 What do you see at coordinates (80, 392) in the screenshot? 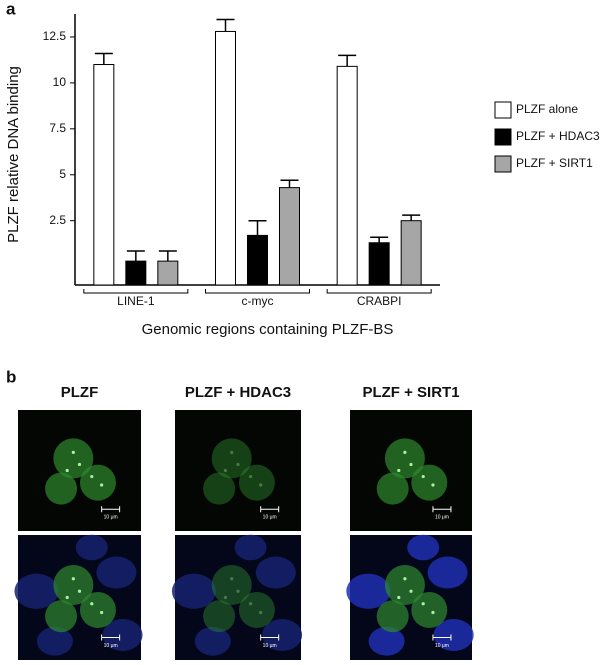
I see `column-title: PLZF` at bounding box center [80, 392].